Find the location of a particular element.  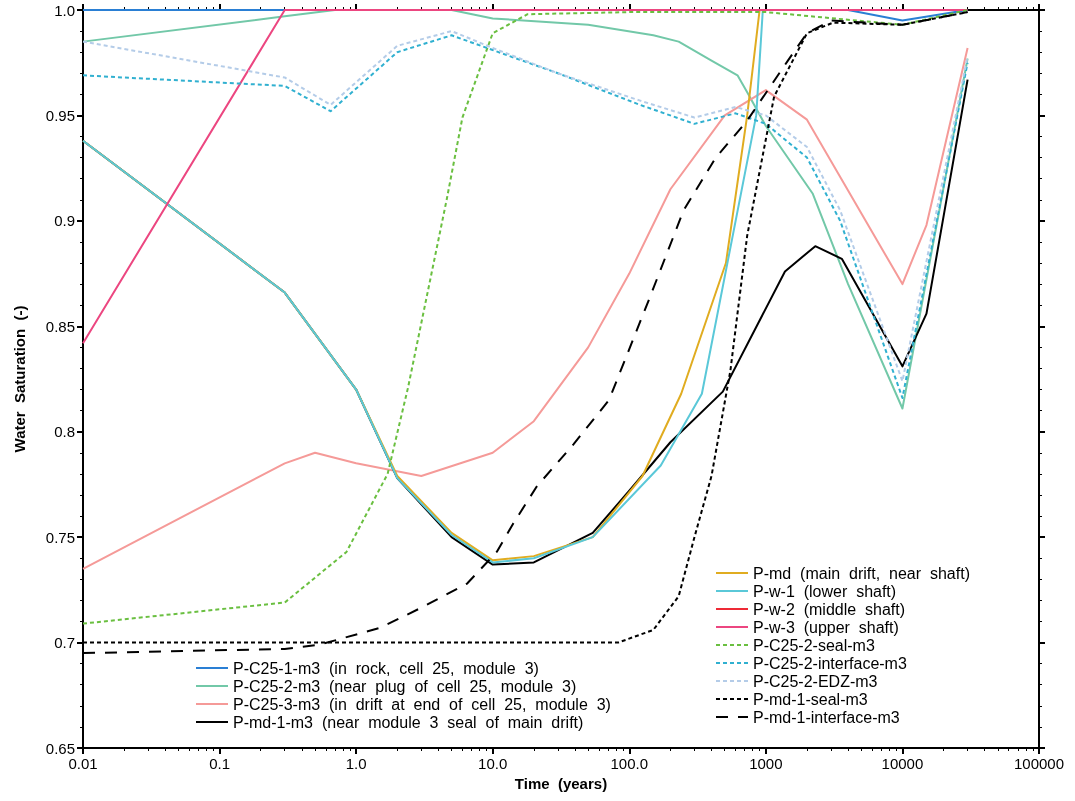

x-axis-title: Time (years) is located at coordinates (561, 783).